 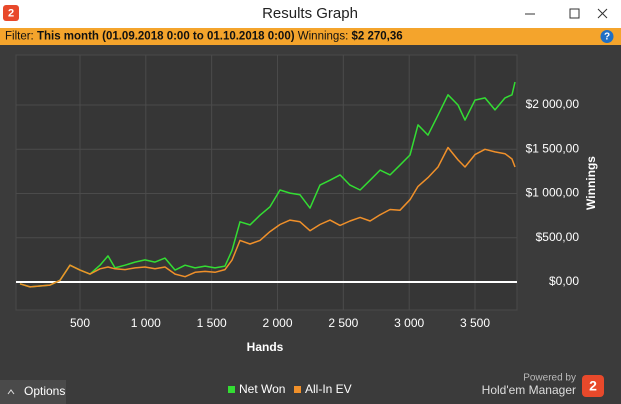 What do you see at coordinates (262, 389) in the screenshot?
I see `legend-label: Net Won` at bounding box center [262, 389].